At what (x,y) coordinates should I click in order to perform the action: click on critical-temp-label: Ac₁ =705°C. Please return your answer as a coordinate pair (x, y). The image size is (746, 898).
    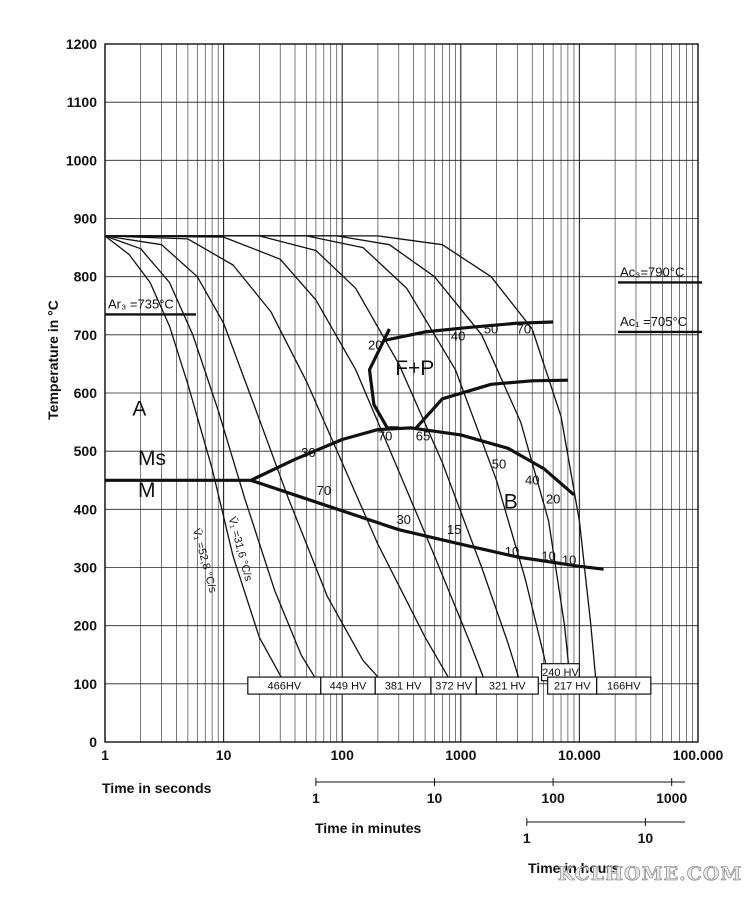
    Looking at the image, I should click on (653, 321).